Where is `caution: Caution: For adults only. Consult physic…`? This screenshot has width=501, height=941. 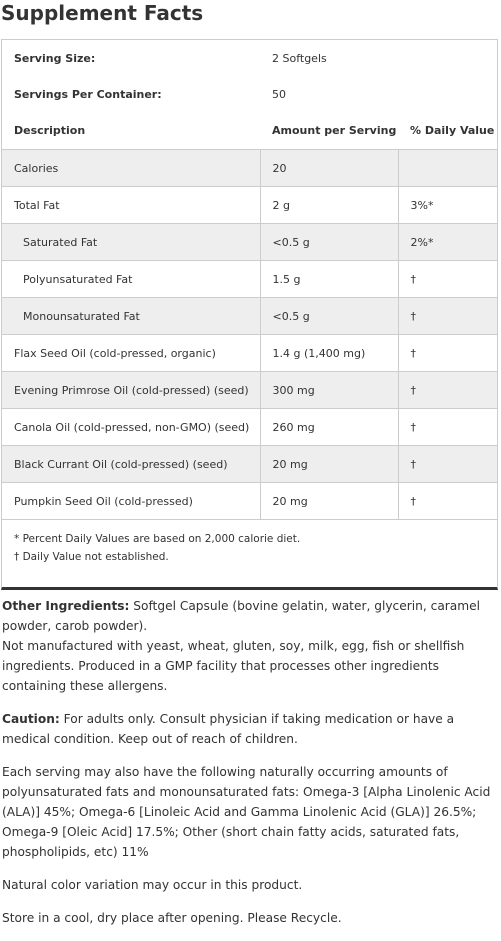
caution: Caution: For adults only. Consult physic… is located at coordinates (248, 729).